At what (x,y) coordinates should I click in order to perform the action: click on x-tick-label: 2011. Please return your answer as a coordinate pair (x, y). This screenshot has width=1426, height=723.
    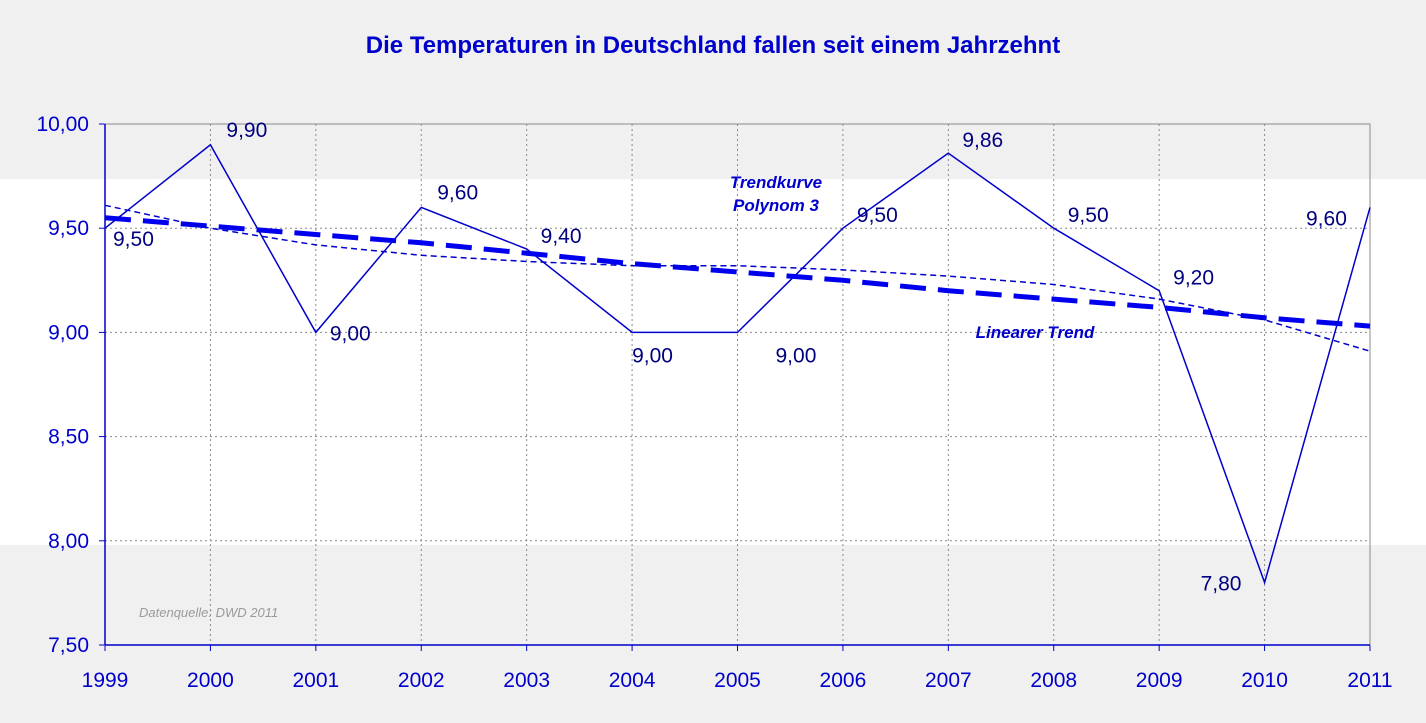
    Looking at the image, I should click on (1369, 680).